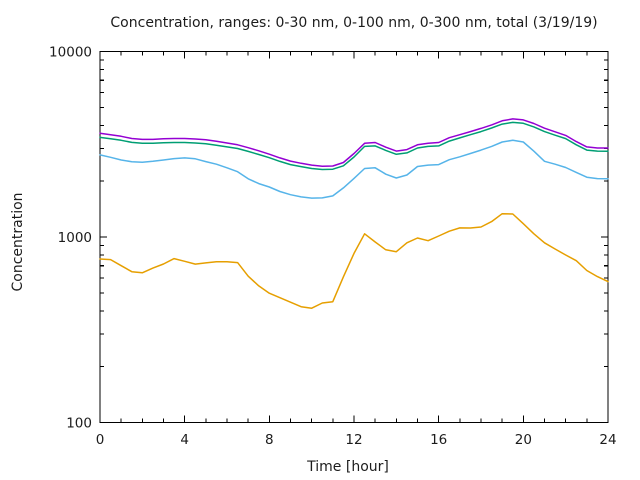  Describe the element at coordinates (438, 440) in the screenshot. I see `x-tick-label: 16` at that location.